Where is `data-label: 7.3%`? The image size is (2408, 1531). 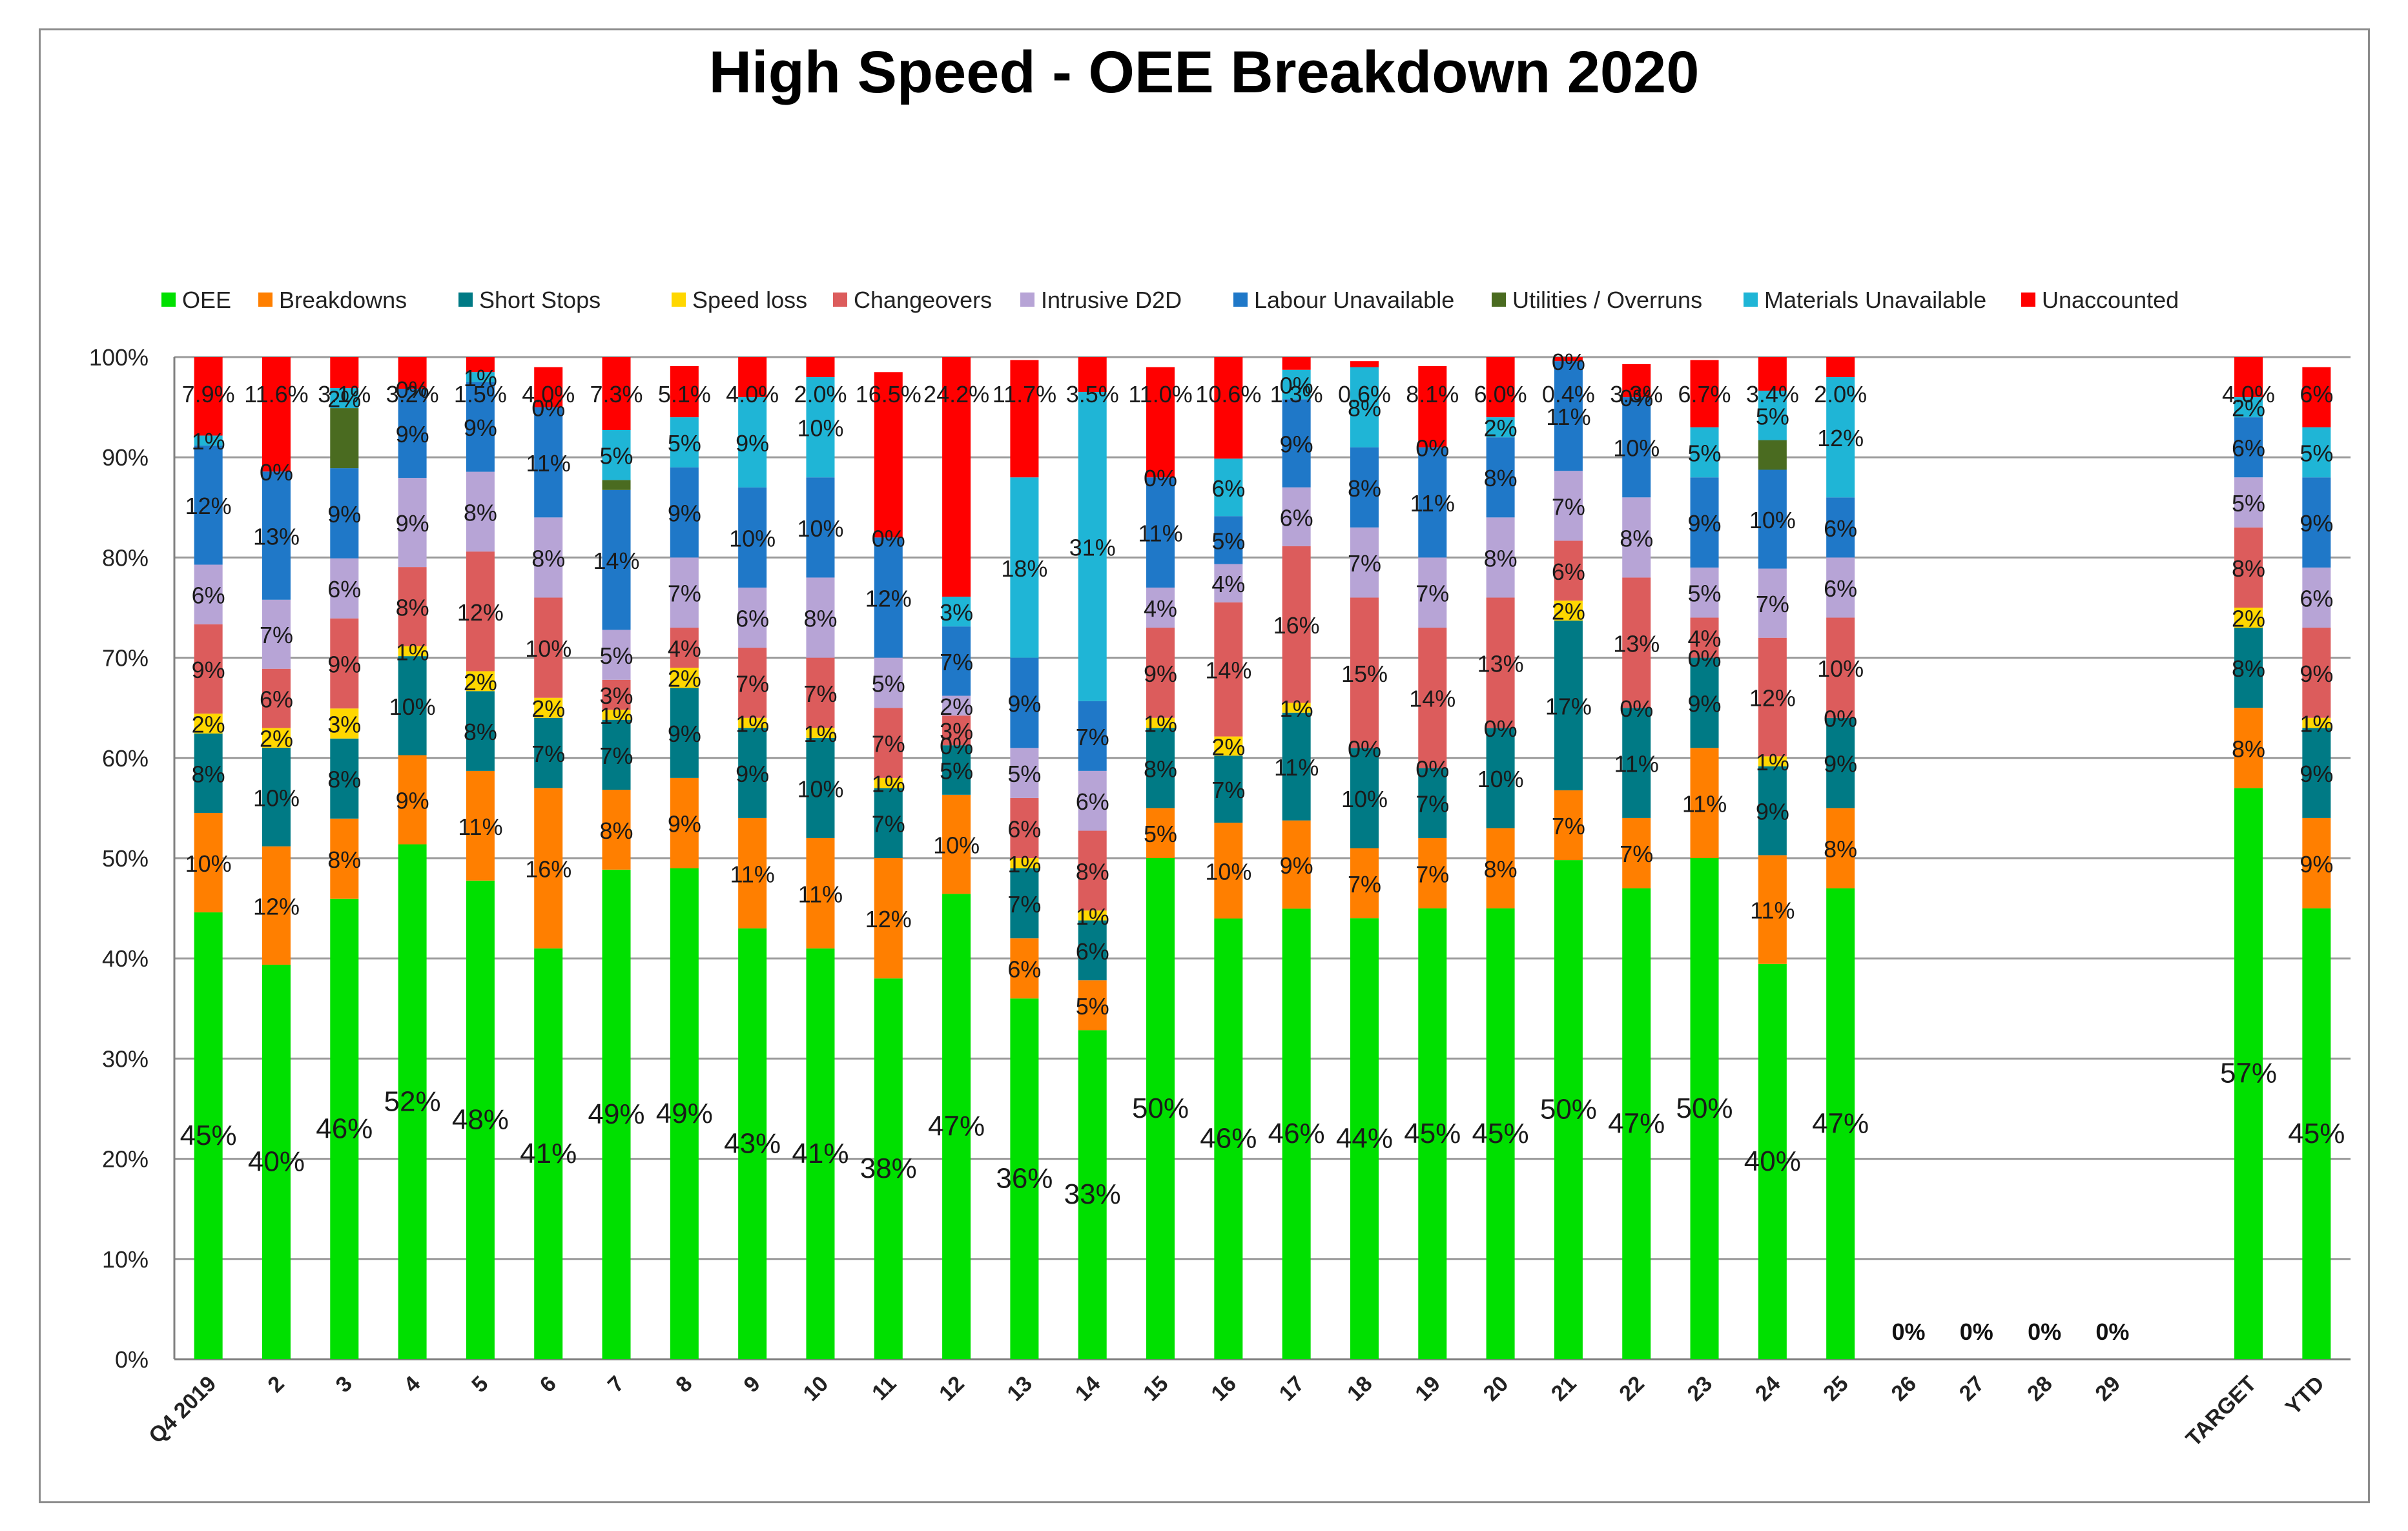 data-label: 7.3% is located at coordinates (616, 394).